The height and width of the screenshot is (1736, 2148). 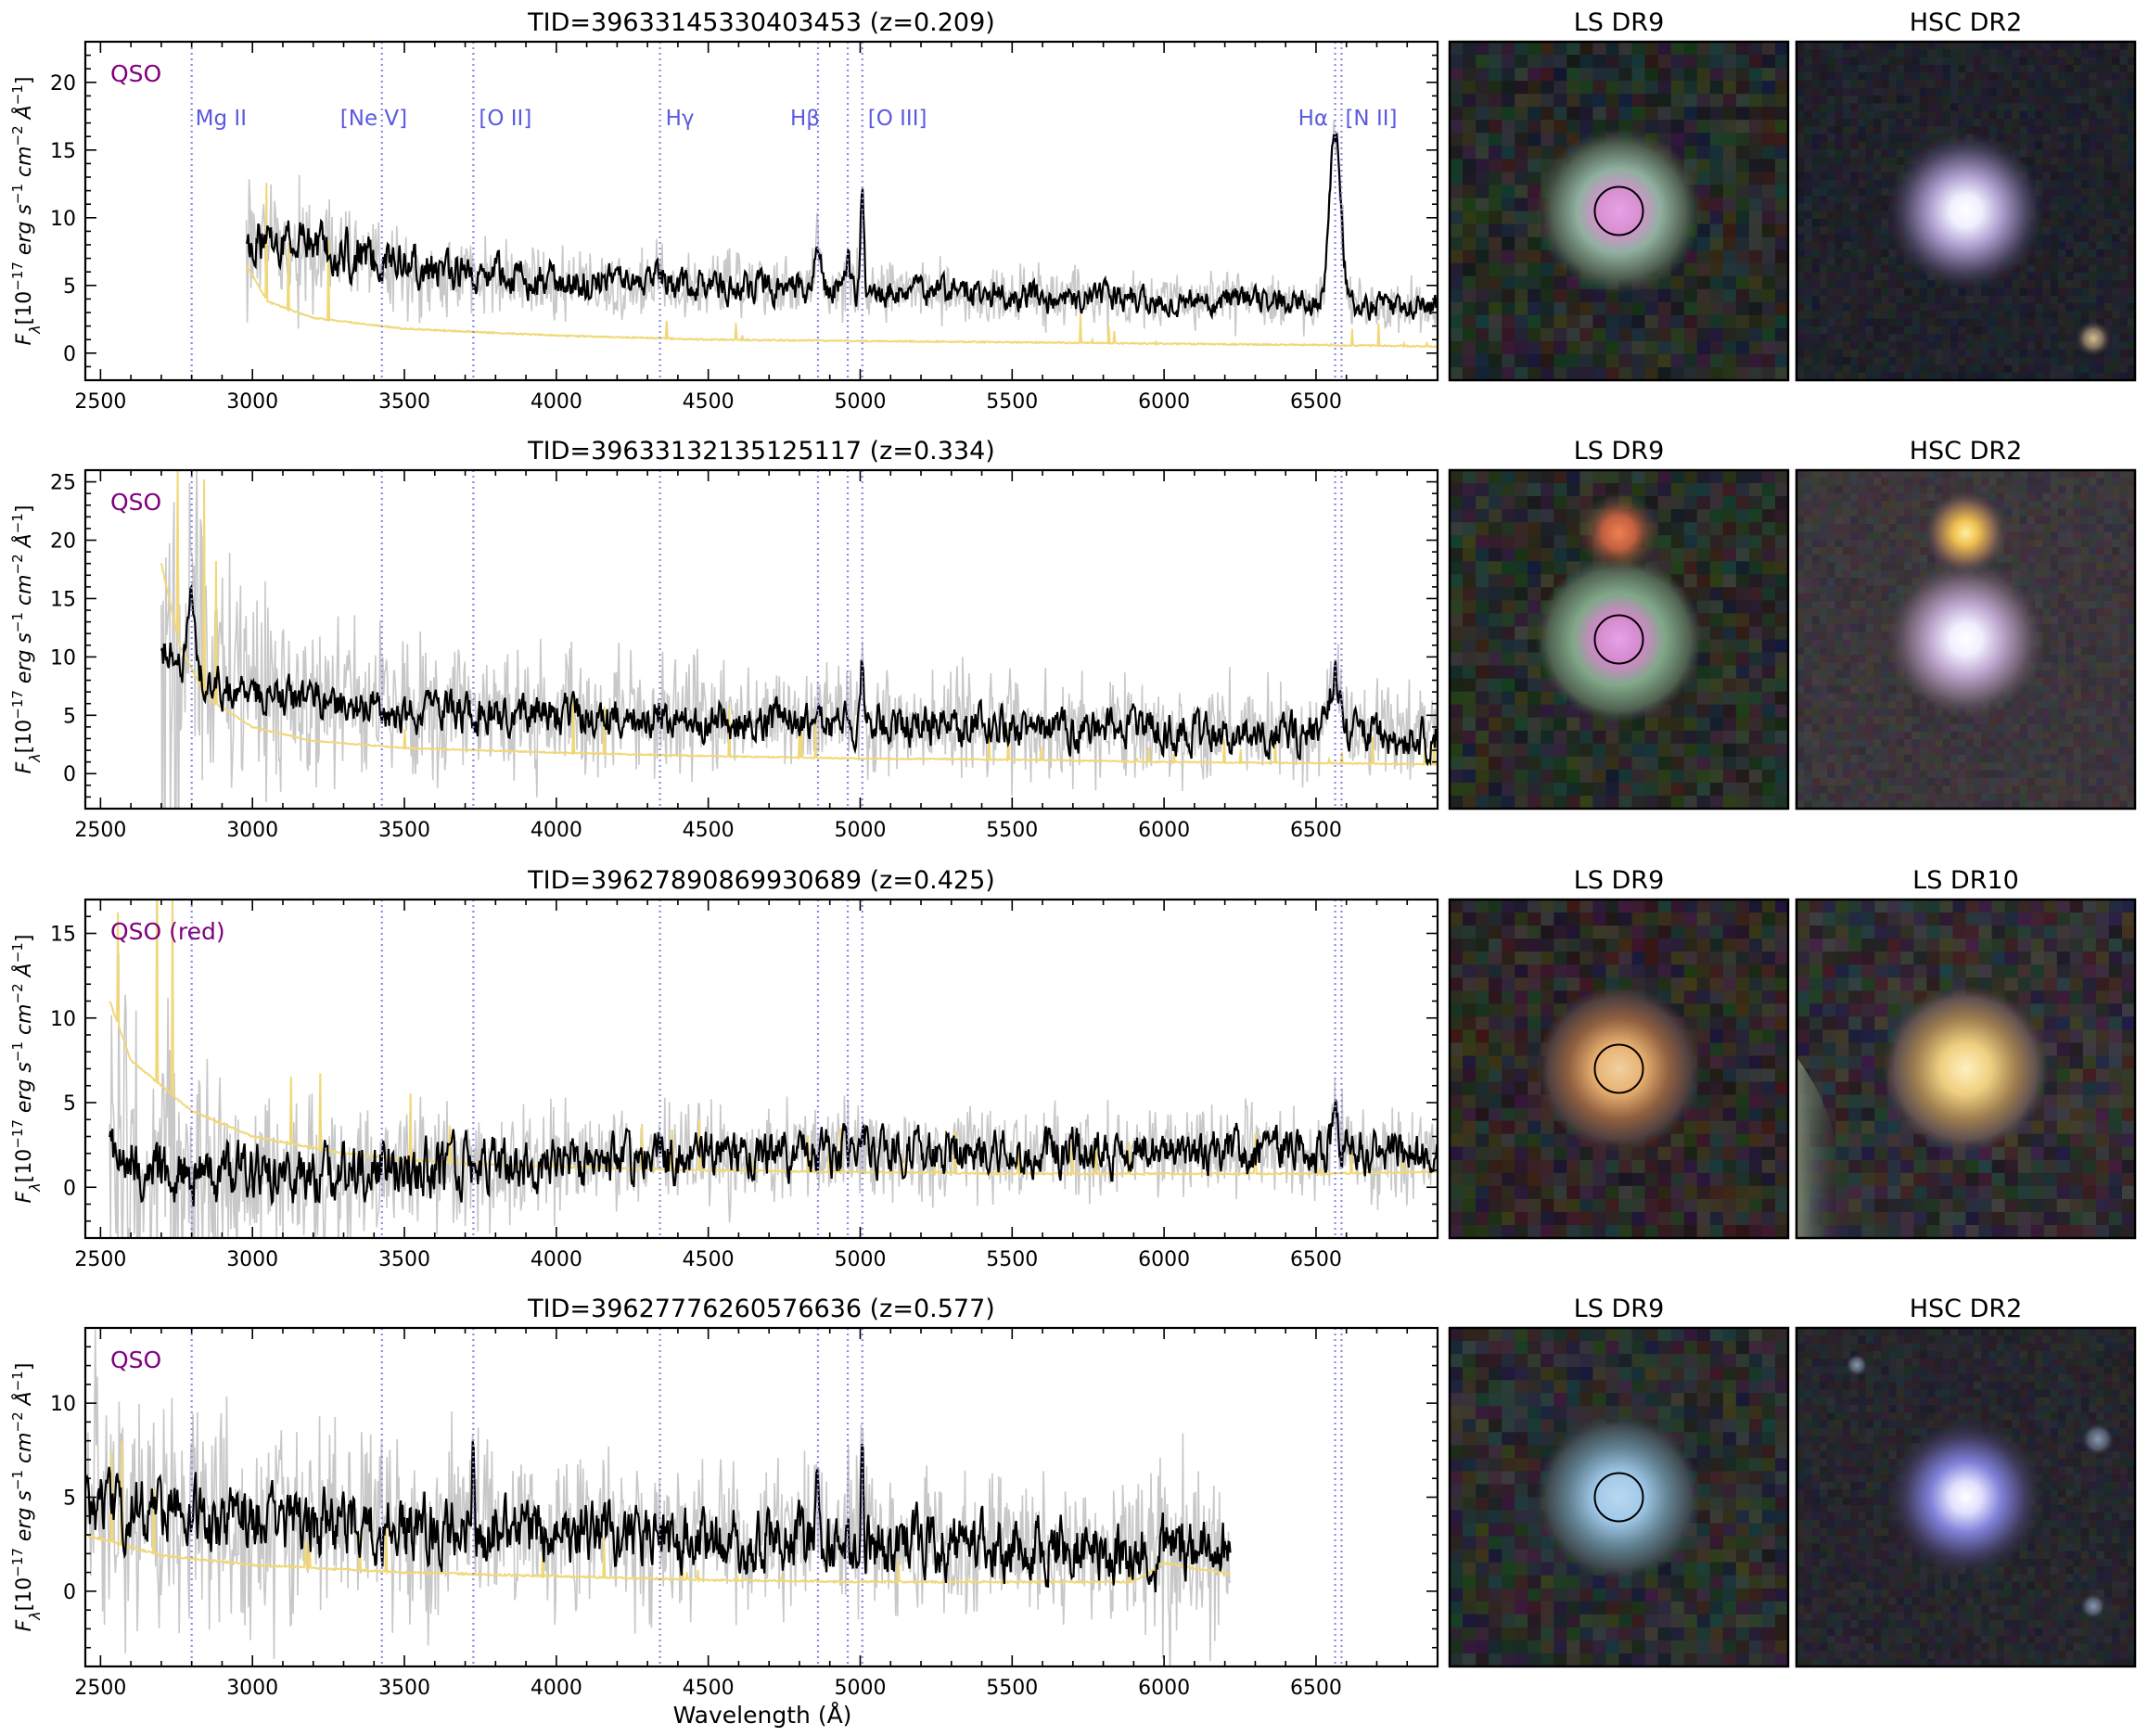 What do you see at coordinates (761, 451) in the screenshot?
I see `panel-title: TID=39633132135125117 (z=0.334)` at bounding box center [761, 451].